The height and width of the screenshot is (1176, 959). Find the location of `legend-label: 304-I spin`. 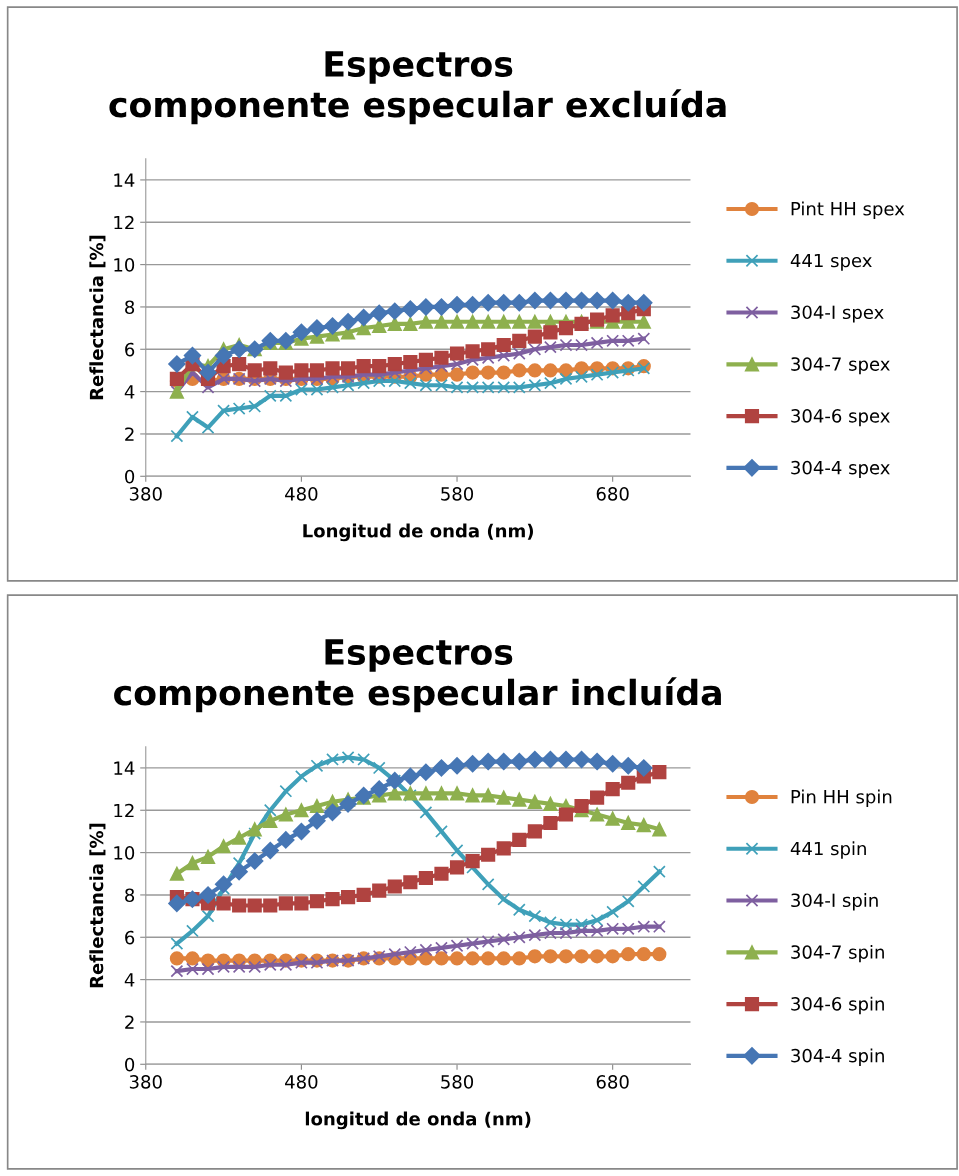

legend-label: 304-I spin is located at coordinates (834, 902).